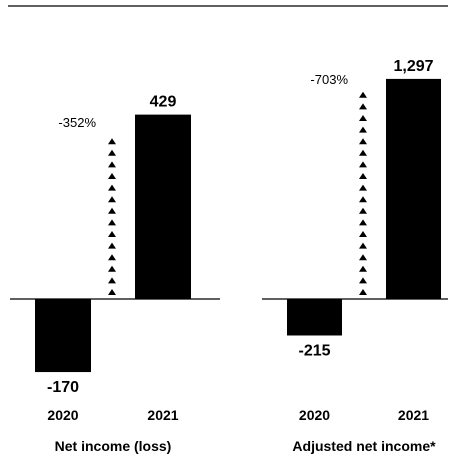 The height and width of the screenshot is (457, 459). I want to click on value-label-2021: 429, so click(163, 102).